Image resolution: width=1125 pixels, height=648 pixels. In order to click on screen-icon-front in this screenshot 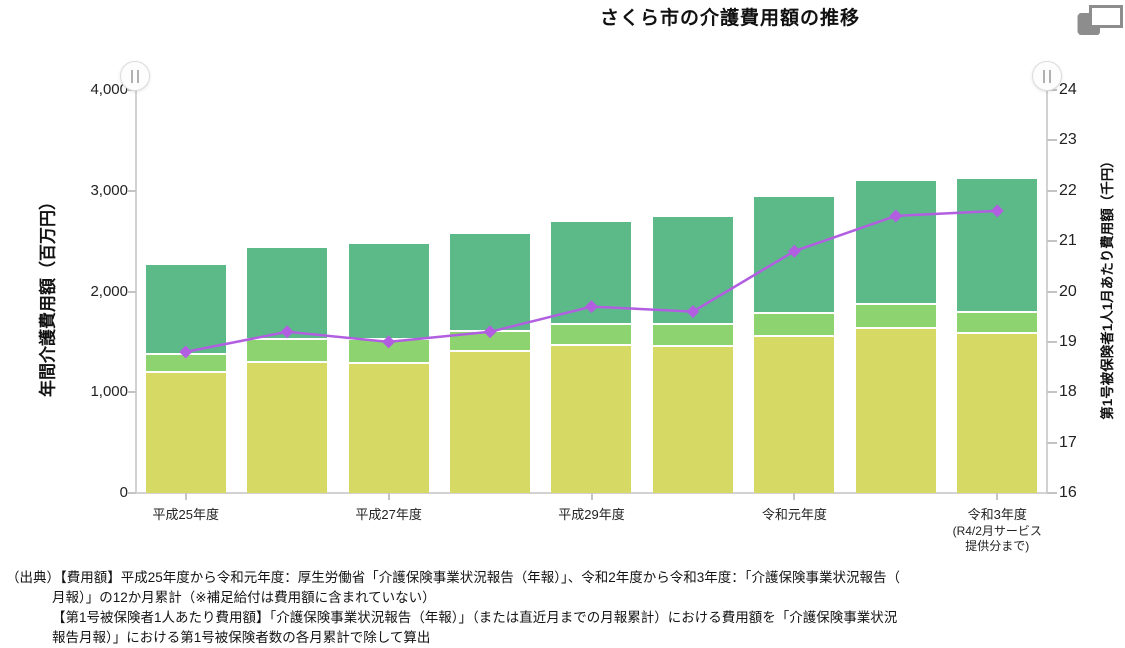, I will do `click(1106, 16)`.